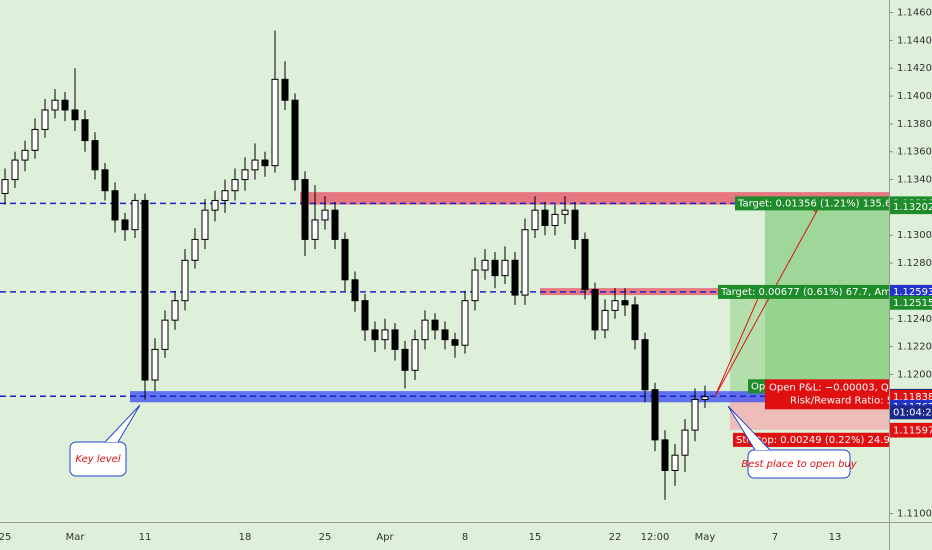 Image resolution: width=932 pixels, height=550 pixels. I want to click on callout, so click(799, 464).